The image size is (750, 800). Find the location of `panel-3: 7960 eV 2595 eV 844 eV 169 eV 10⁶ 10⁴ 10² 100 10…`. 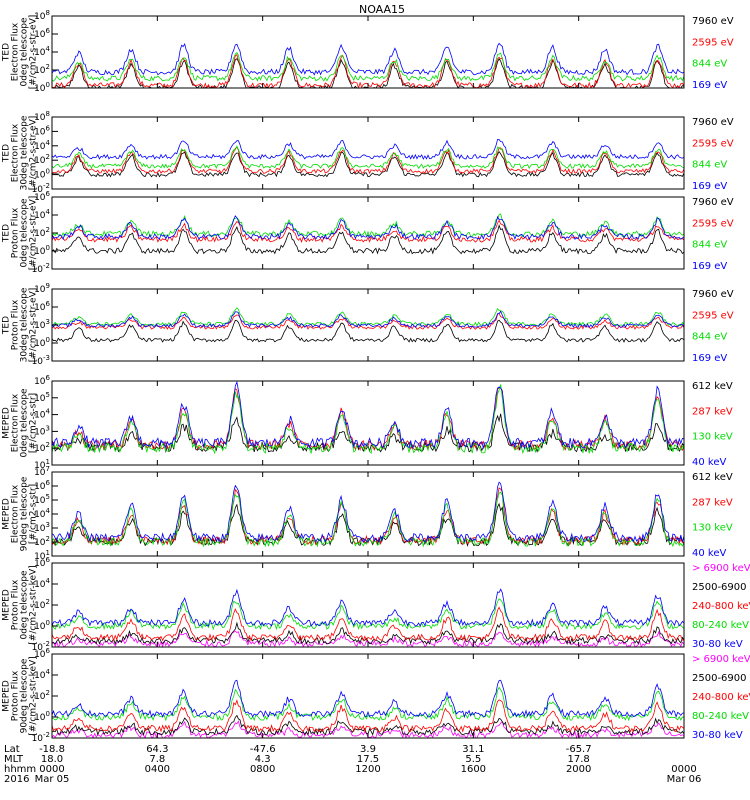

panel-3: 7960 eV 2595 eV 844 eV 169 eV 10⁶ 10⁴ 10² 100 10… is located at coordinates (368, 232).